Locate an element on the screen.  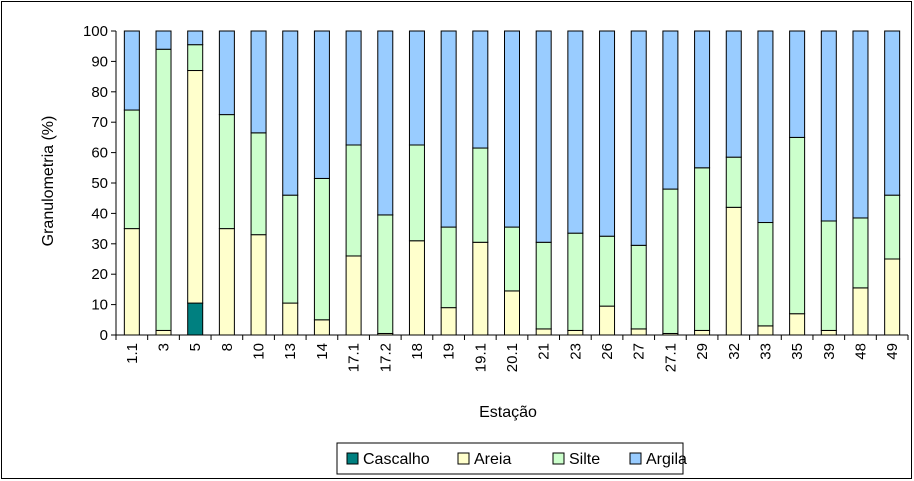
x-tick-label: 14 is located at coordinates (322, 351).